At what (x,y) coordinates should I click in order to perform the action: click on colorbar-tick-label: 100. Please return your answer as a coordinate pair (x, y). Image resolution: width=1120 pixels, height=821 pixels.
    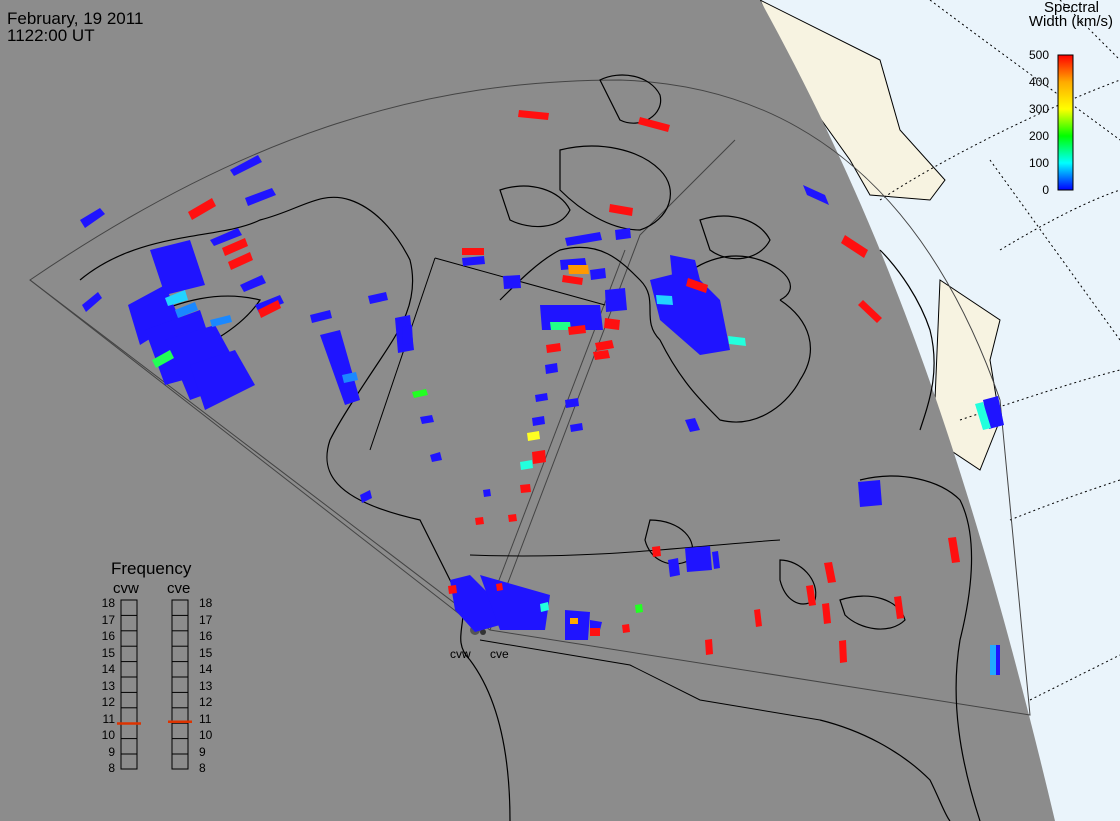
    Looking at the image, I should click on (1038, 163).